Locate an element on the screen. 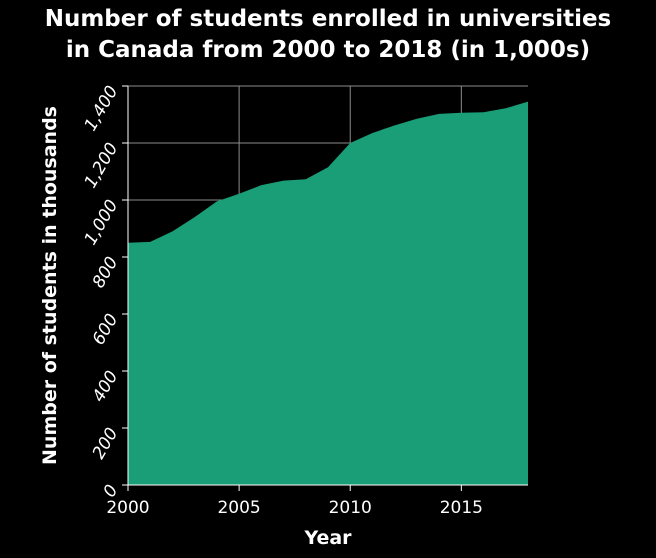  x-axis-label: Year is located at coordinates (327, 538).